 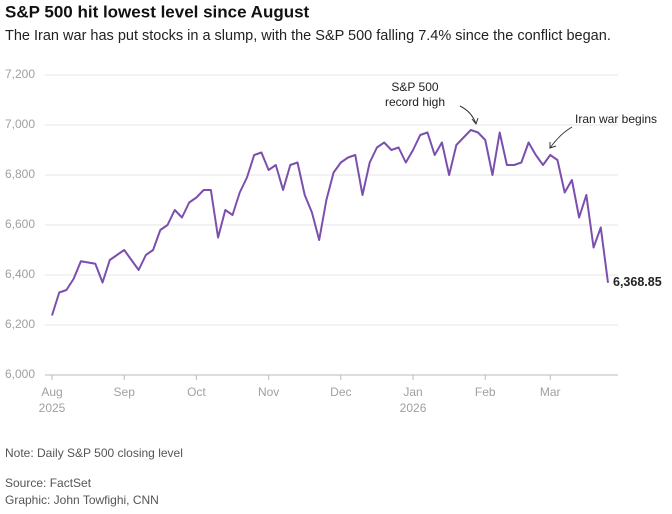 I want to click on note: Note: Daily S&P 500 closing level, so click(x=94, y=453).